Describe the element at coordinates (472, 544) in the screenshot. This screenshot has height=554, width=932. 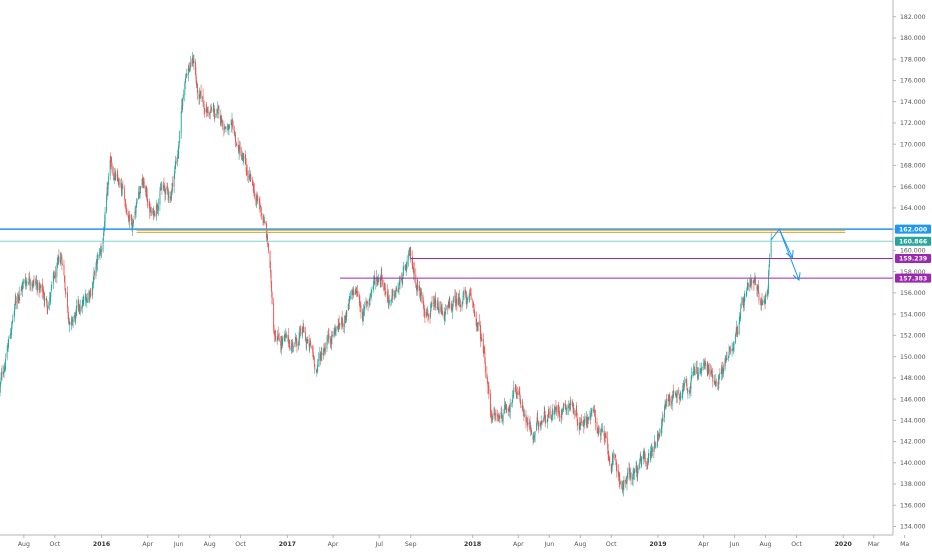
I see `time-tick-label: 2018` at that location.